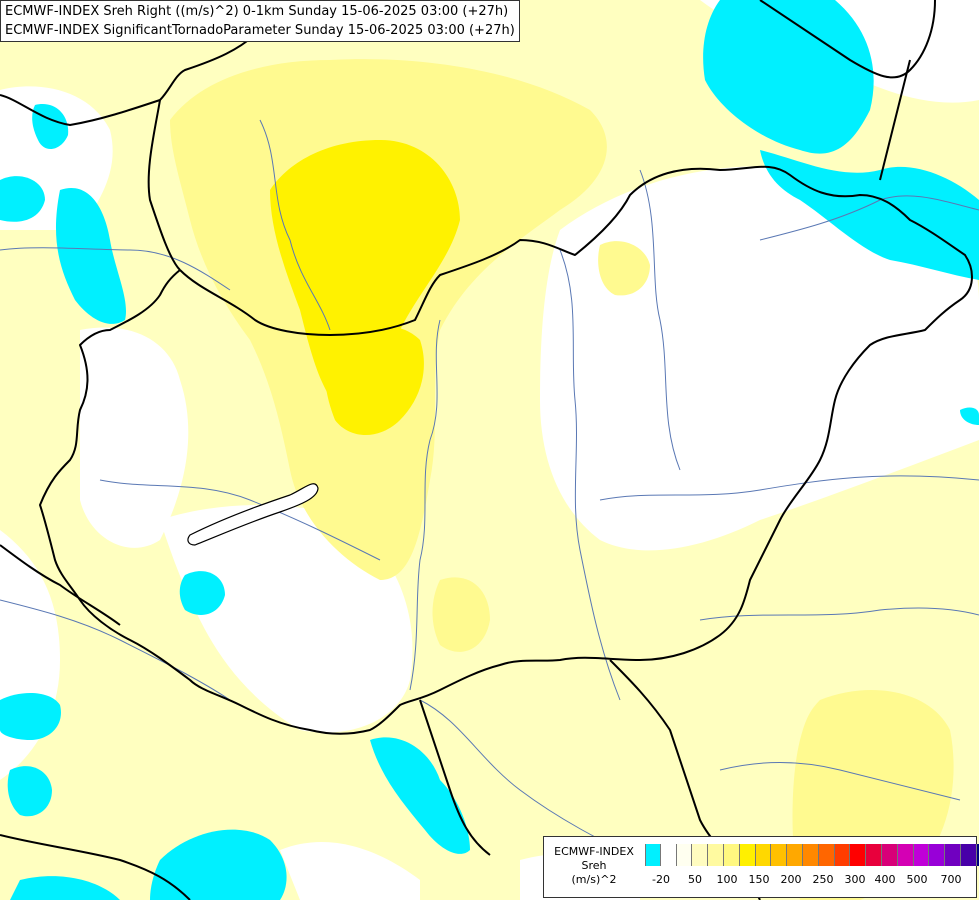 The image size is (979, 900). Describe the element at coordinates (661, 879) in the screenshot. I see `legend-tick-label: -20` at that location.